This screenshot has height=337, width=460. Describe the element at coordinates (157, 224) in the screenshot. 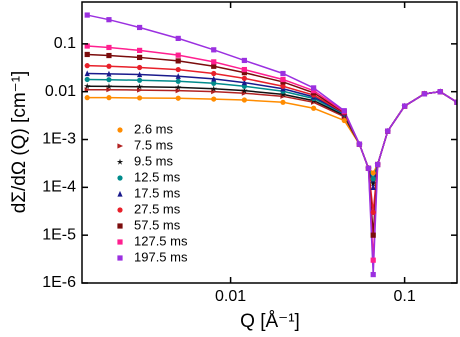

I see `legend-label: 57.5 ms` at that location.